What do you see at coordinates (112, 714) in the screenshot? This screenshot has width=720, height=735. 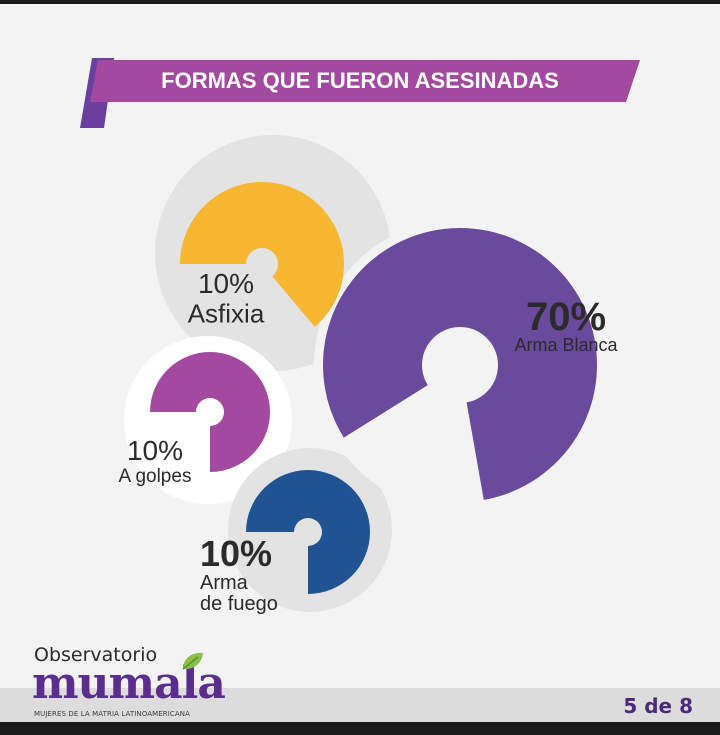 I see `logo-tagline: MUJERES DE LA MATRIA LATINOAMERICANA` at bounding box center [112, 714].